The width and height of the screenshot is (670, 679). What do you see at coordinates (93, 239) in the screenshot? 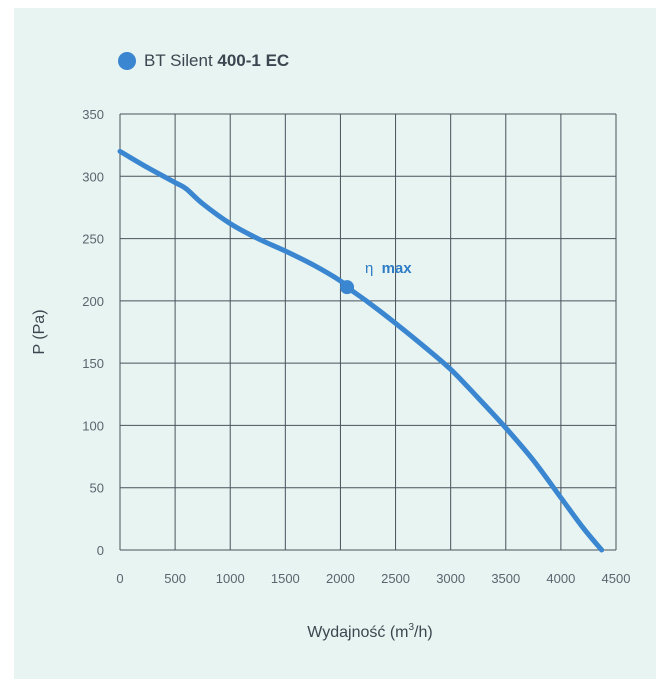
I see `y-tick-label: 250` at bounding box center [93, 239].